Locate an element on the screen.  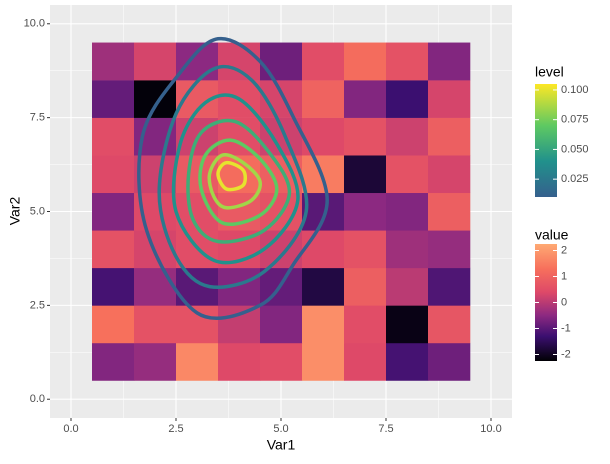
y-tick-label: 7.5 is located at coordinates (37, 118).